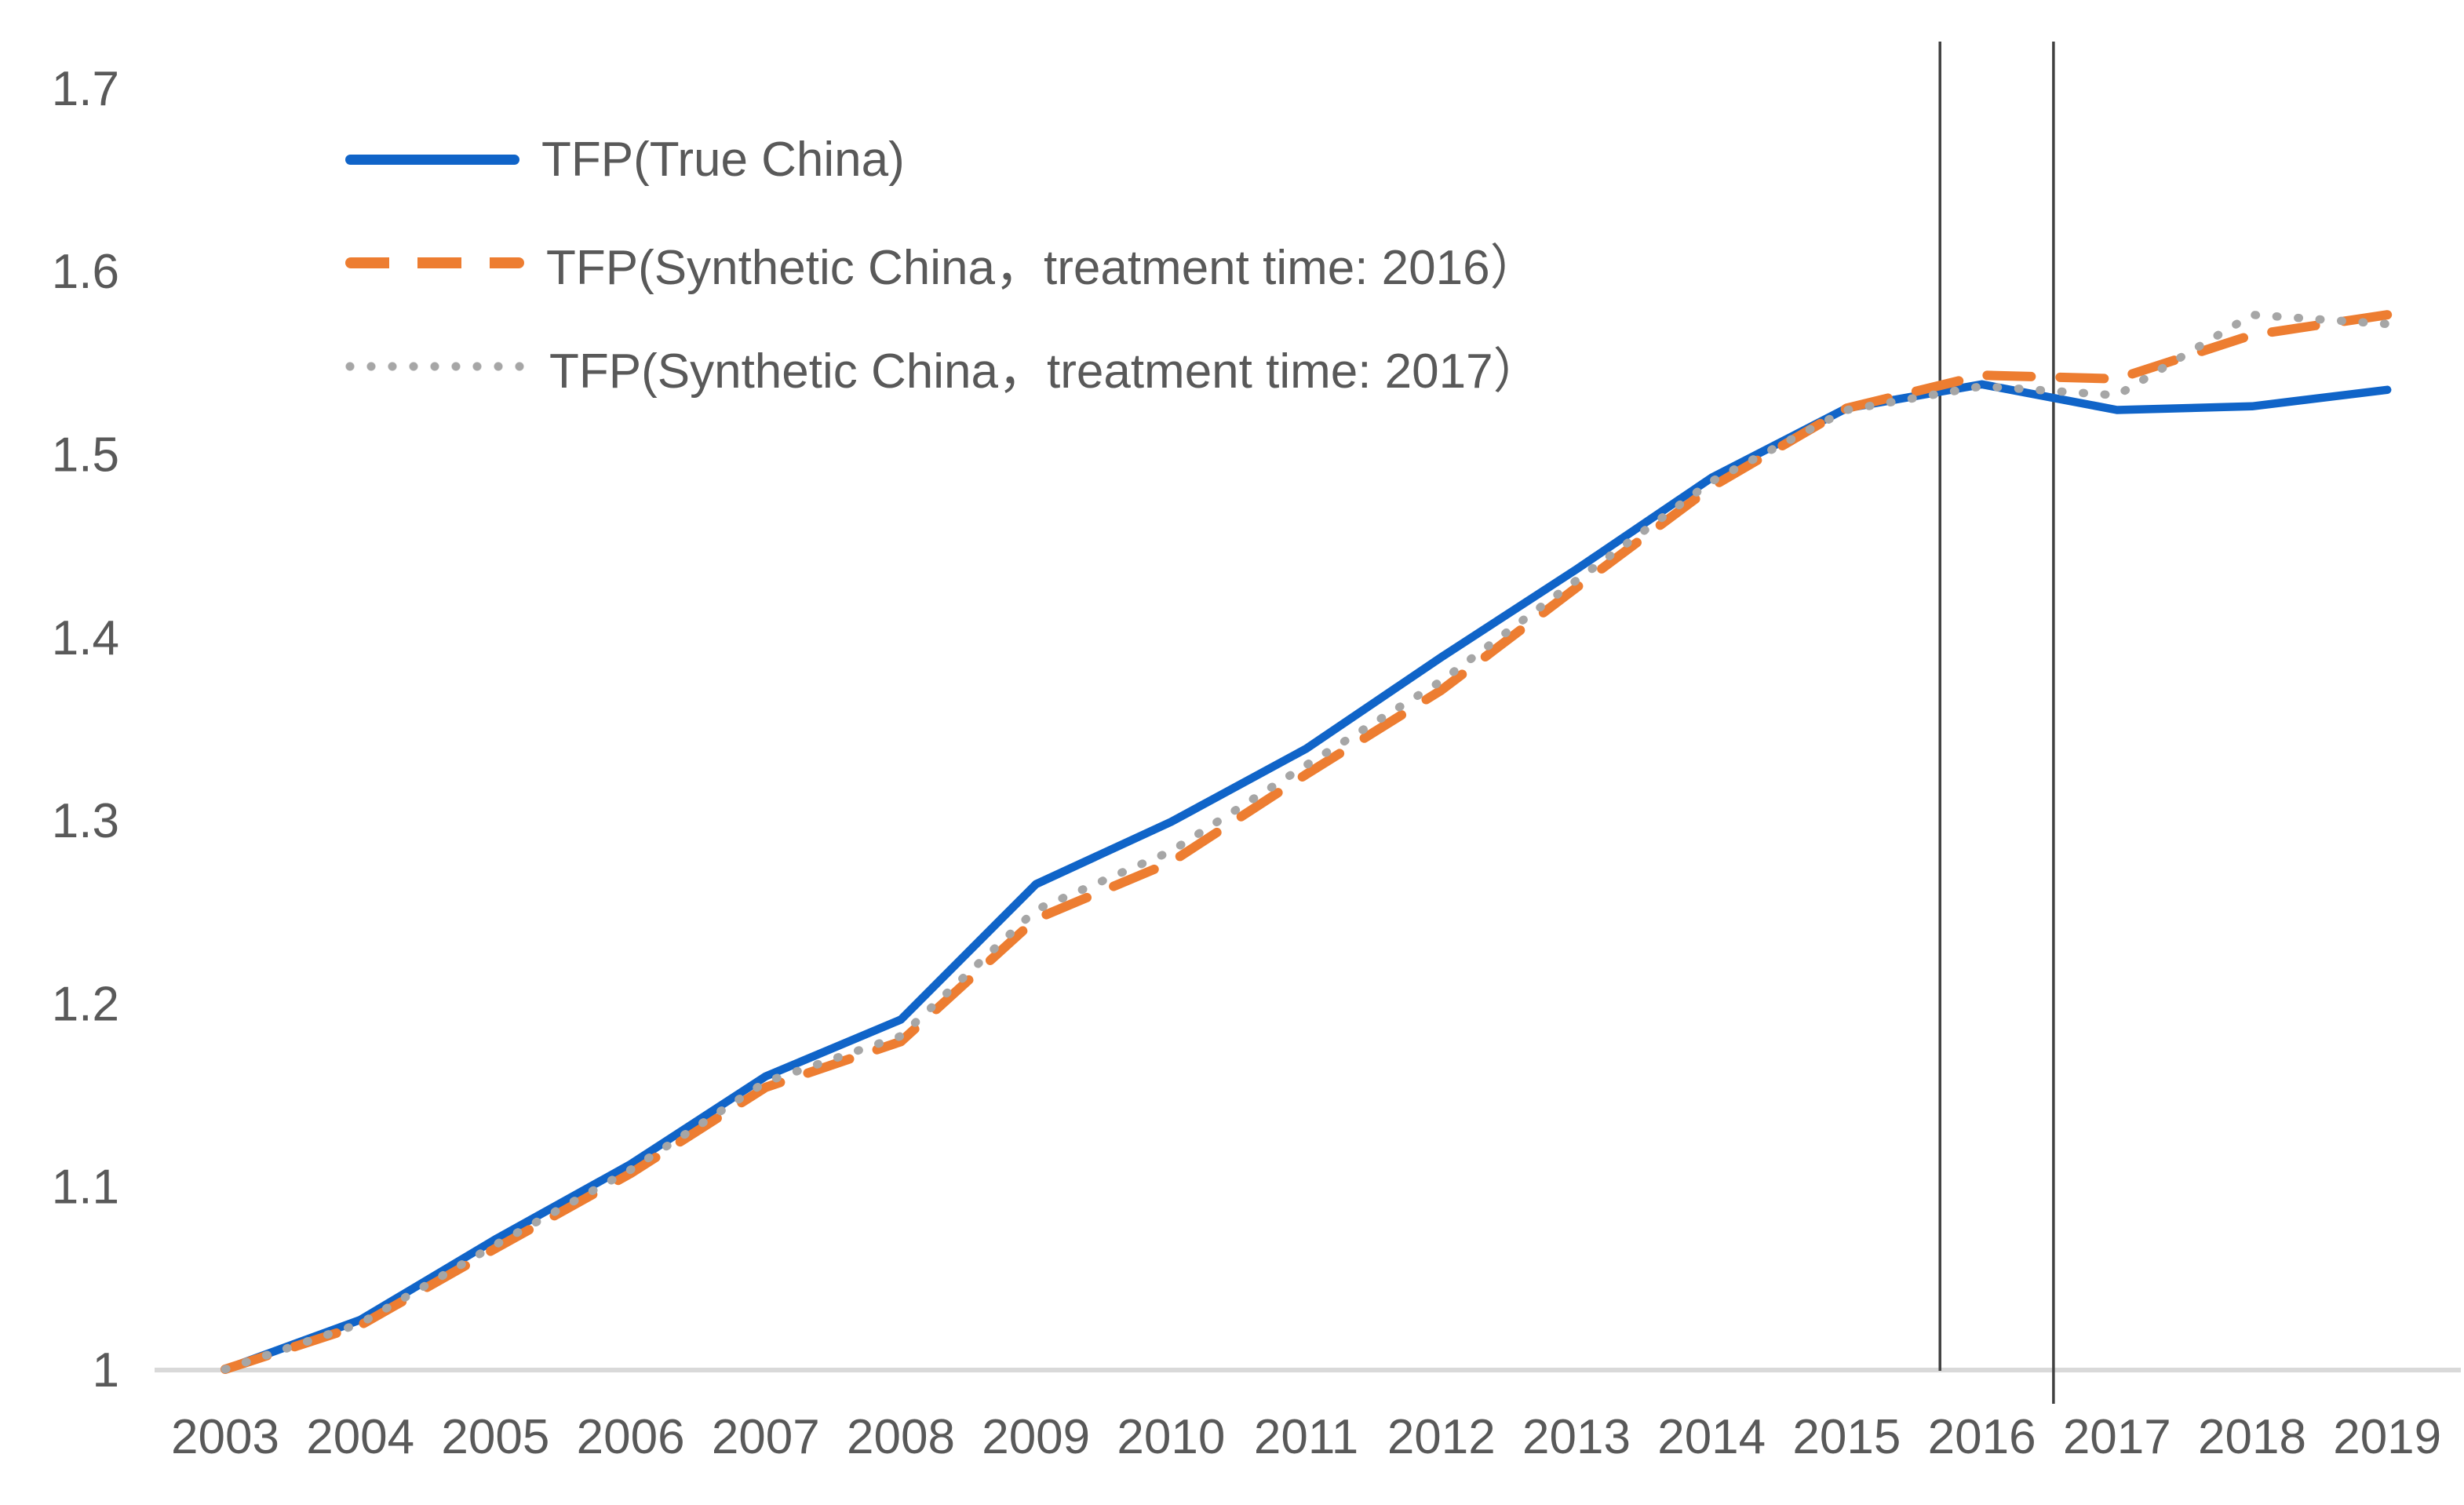  What do you see at coordinates (495, 1437) in the screenshot?
I see `x-axis-tick-label: 2005` at bounding box center [495, 1437].